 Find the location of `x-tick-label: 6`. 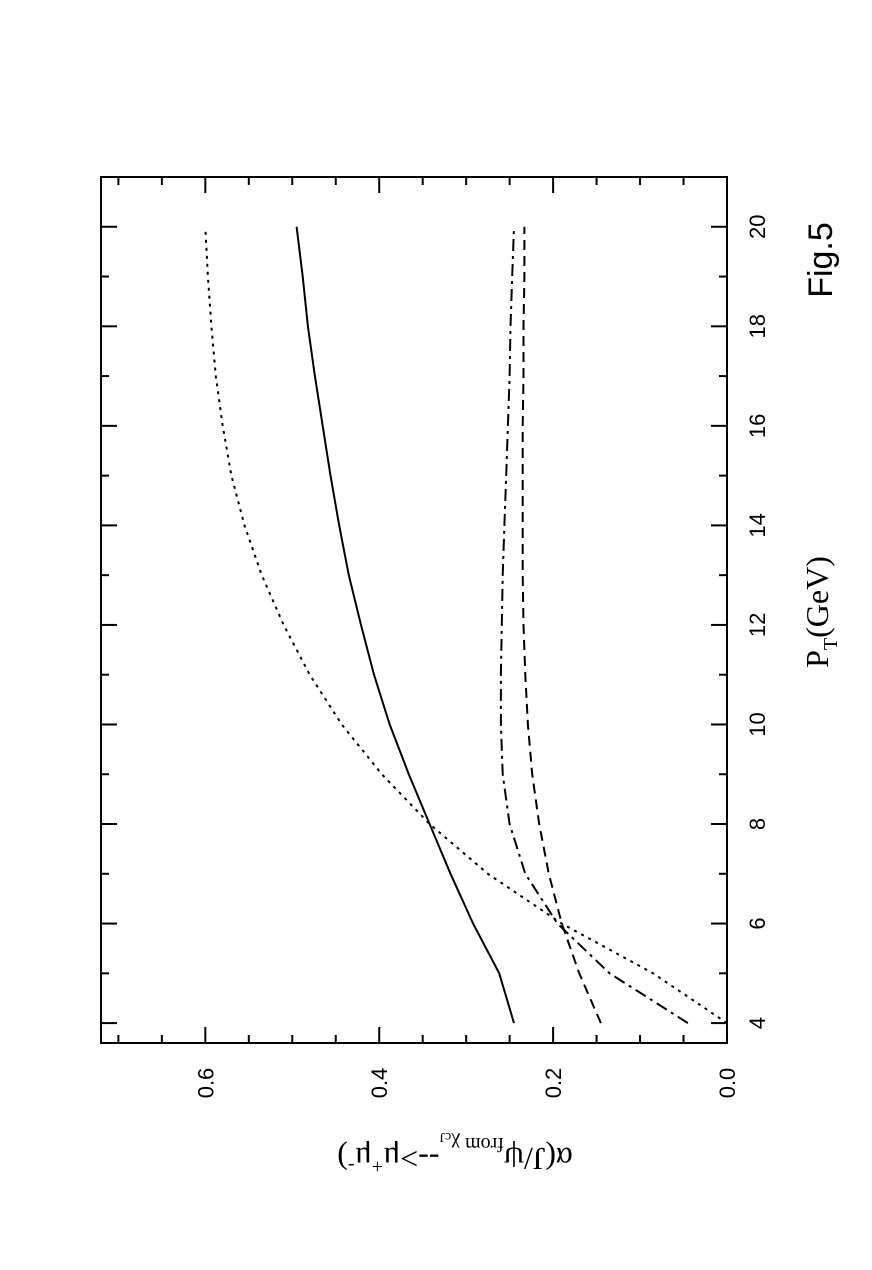

x-tick-label: 6 is located at coordinates (757, 923).